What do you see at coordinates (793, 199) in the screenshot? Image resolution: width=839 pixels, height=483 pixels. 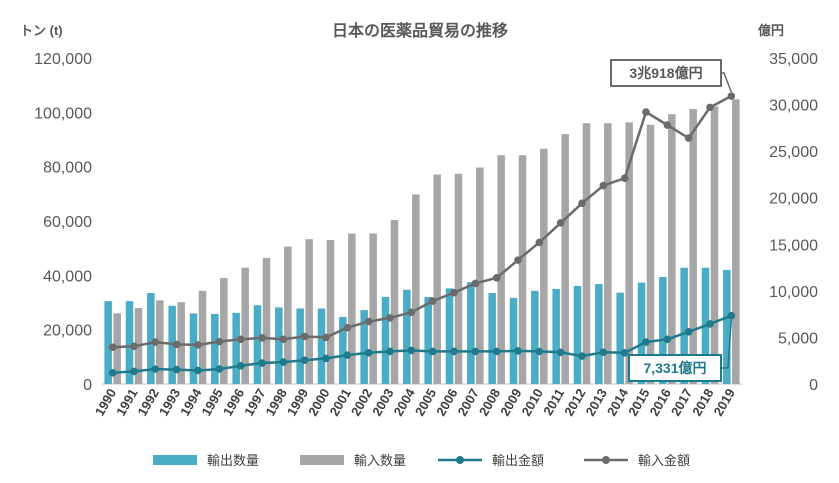 I see `right-tick-label: 20,000` at bounding box center [793, 199].